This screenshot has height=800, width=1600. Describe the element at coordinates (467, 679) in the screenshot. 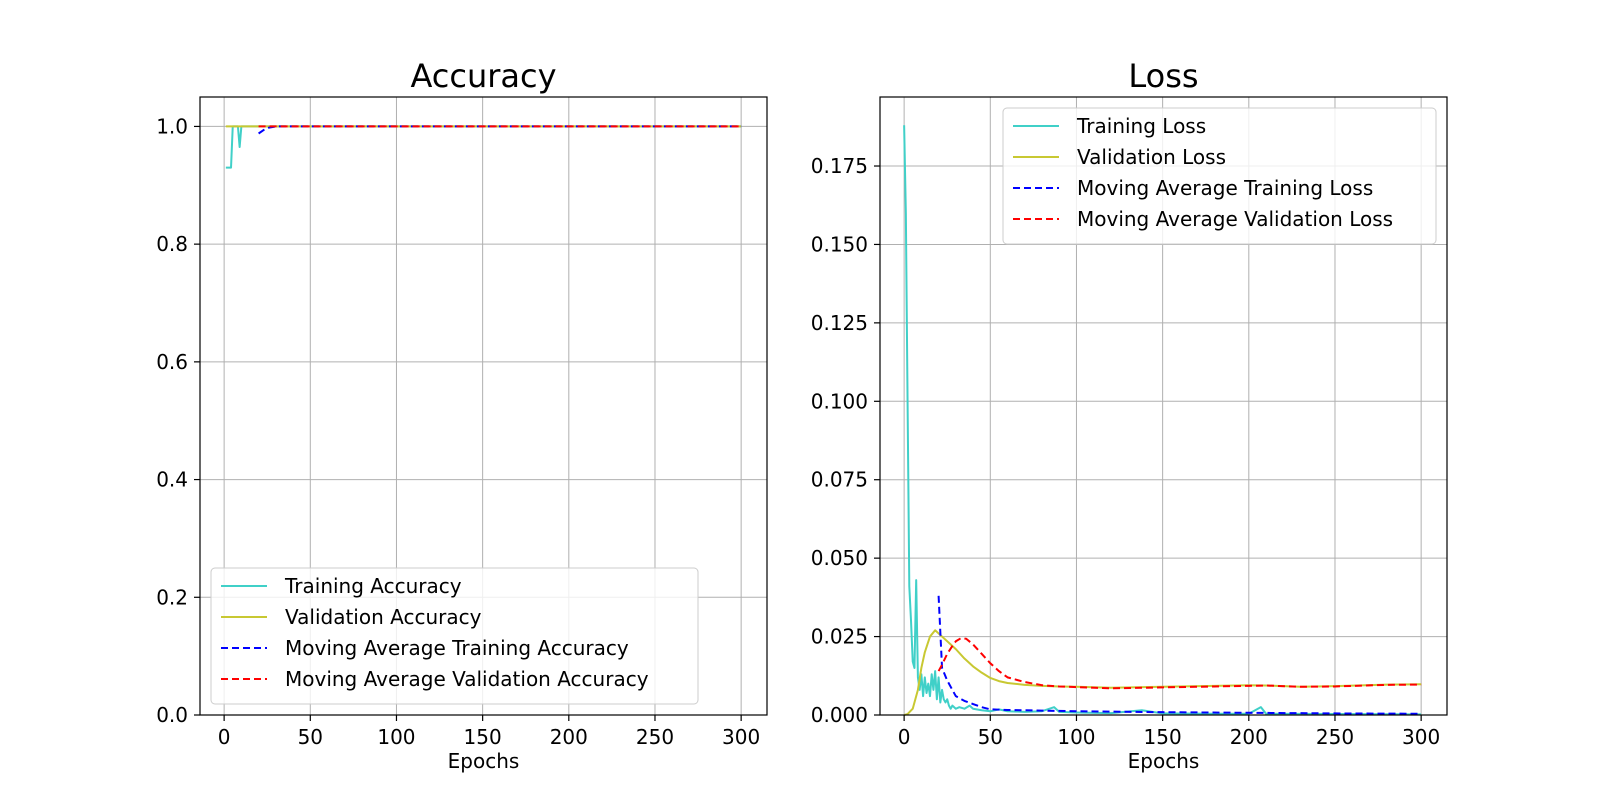

I see `accuracy-legend-label-3: Moving Average Validation Accuracy` at that location.